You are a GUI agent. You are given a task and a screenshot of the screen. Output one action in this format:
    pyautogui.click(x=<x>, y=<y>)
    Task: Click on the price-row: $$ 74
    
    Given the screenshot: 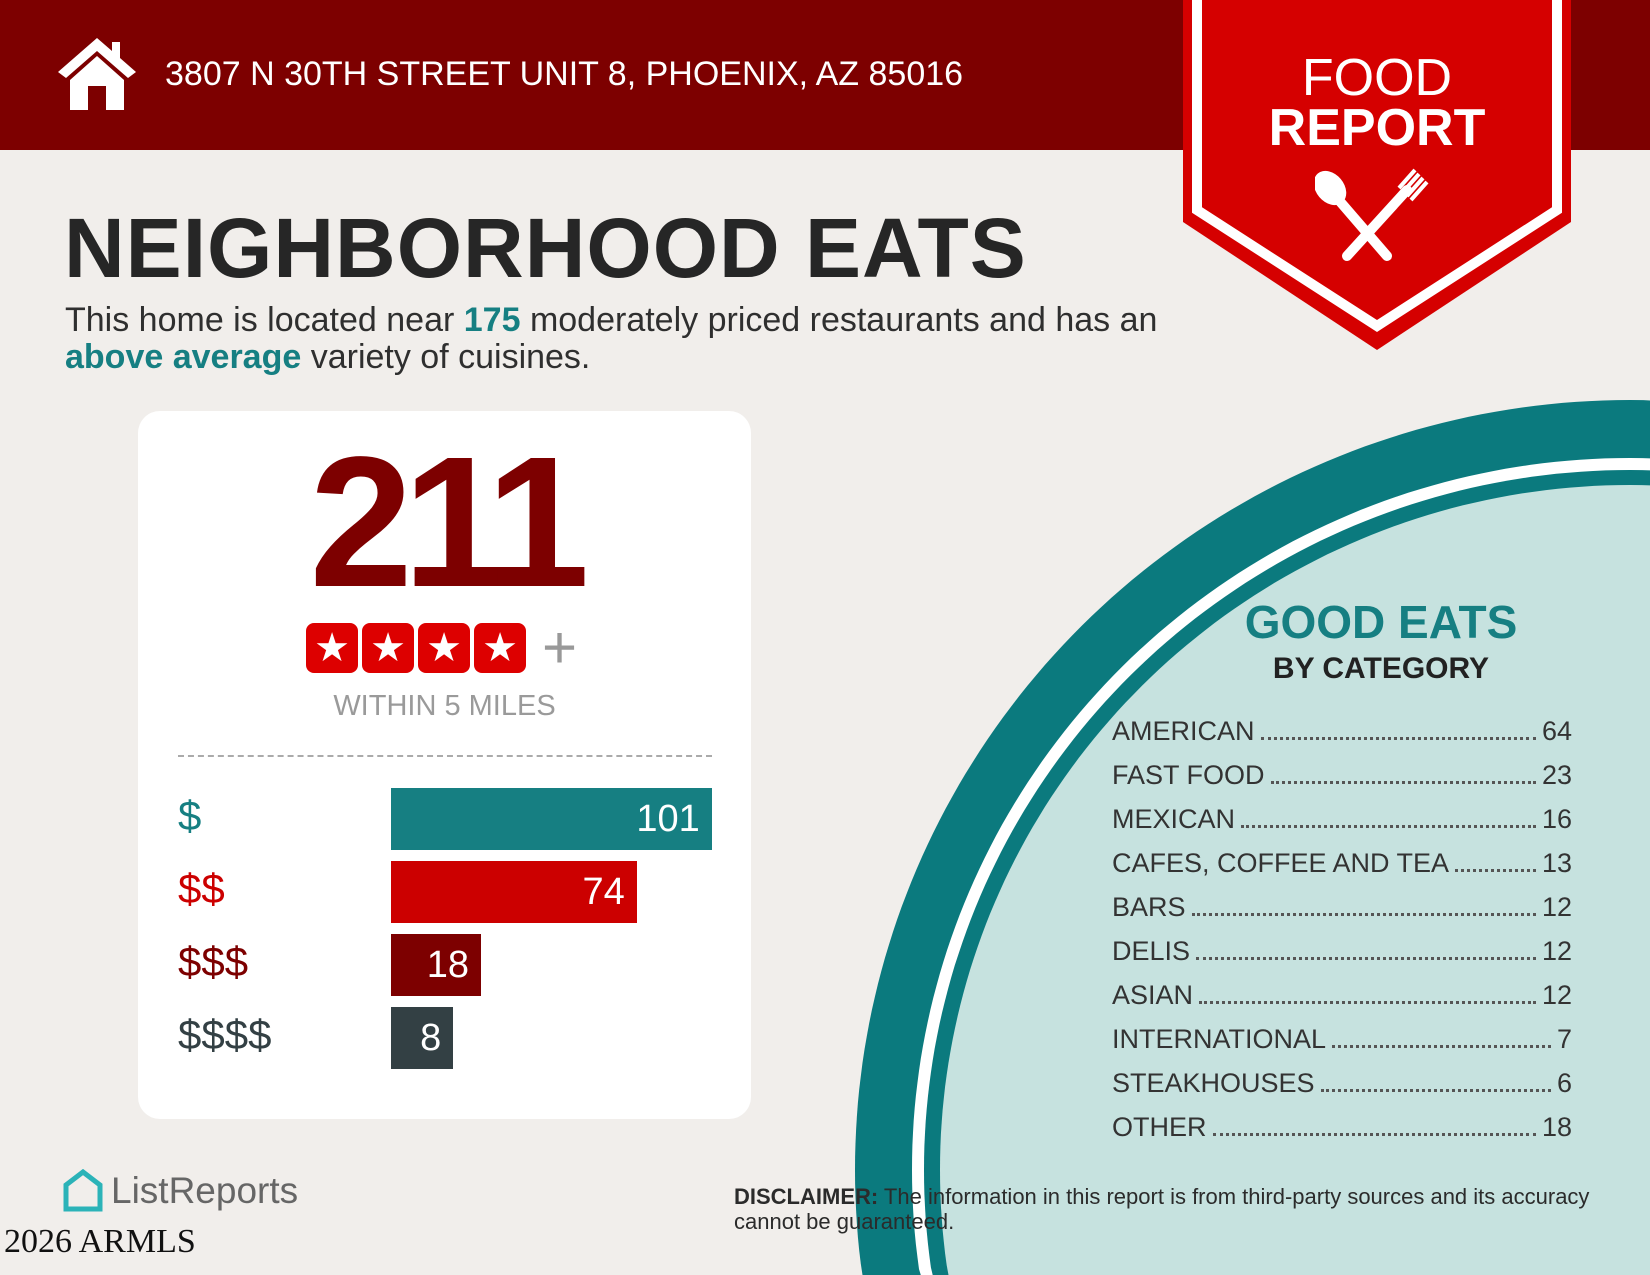 What is the action you would take?
    pyautogui.click(x=448, y=892)
    